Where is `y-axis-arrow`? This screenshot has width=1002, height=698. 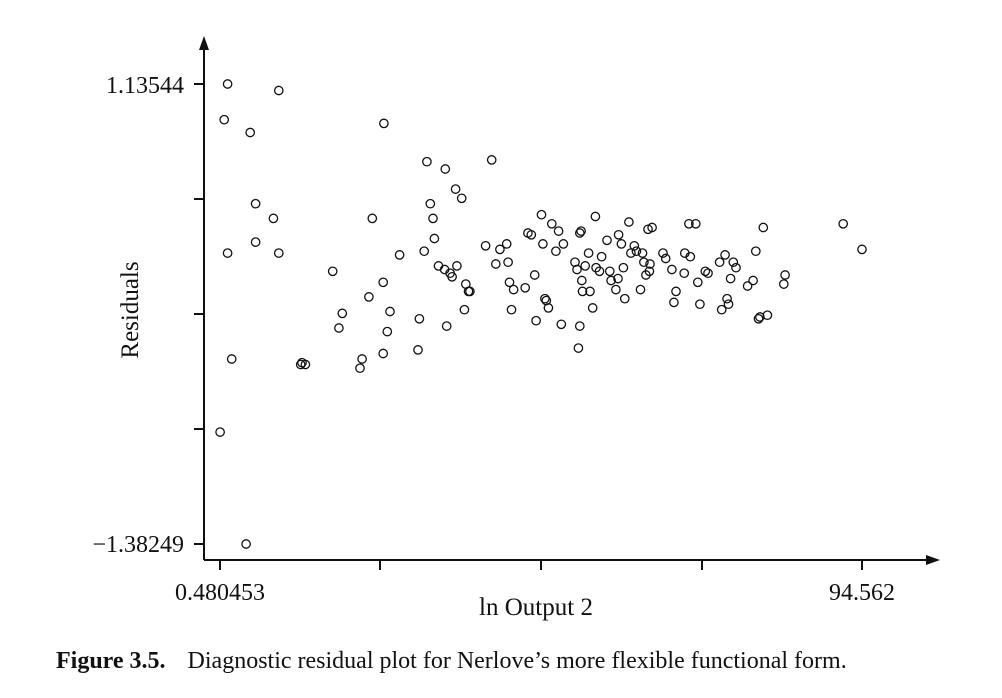
y-axis-arrow is located at coordinates (204, 43).